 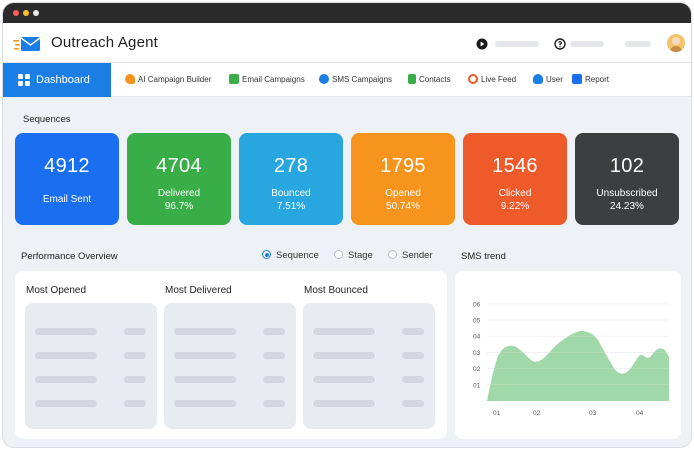 What do you see at coordinates (627, 206) in the screenshot?
I see `stat-percentage: 24.23%` at bounding box center [627, 206].